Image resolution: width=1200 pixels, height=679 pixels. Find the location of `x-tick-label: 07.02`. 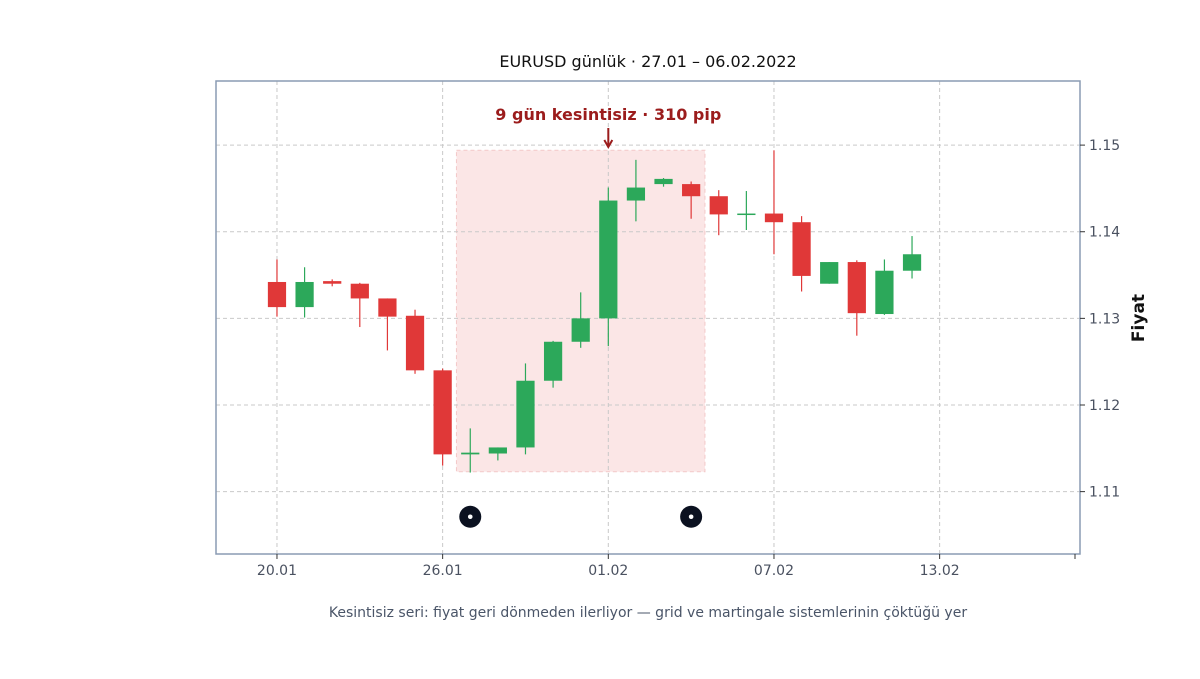

x-tick-label: 07.02 is located at coordinates (774, 571).